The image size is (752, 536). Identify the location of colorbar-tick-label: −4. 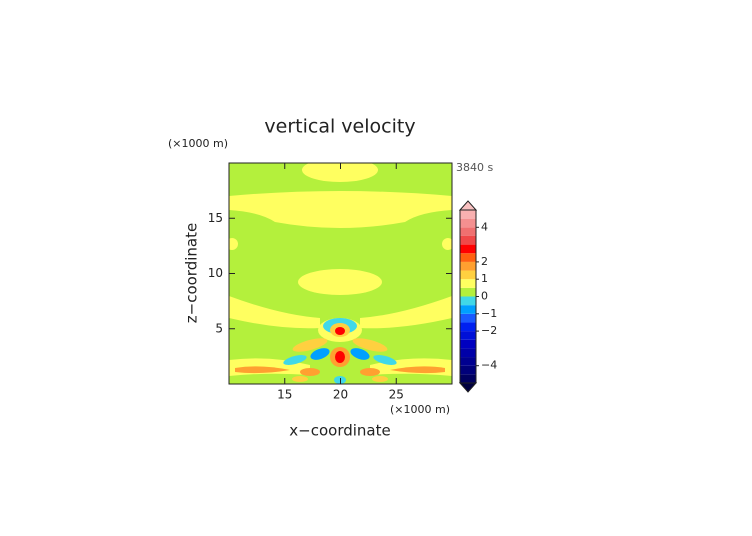
(489, 365).